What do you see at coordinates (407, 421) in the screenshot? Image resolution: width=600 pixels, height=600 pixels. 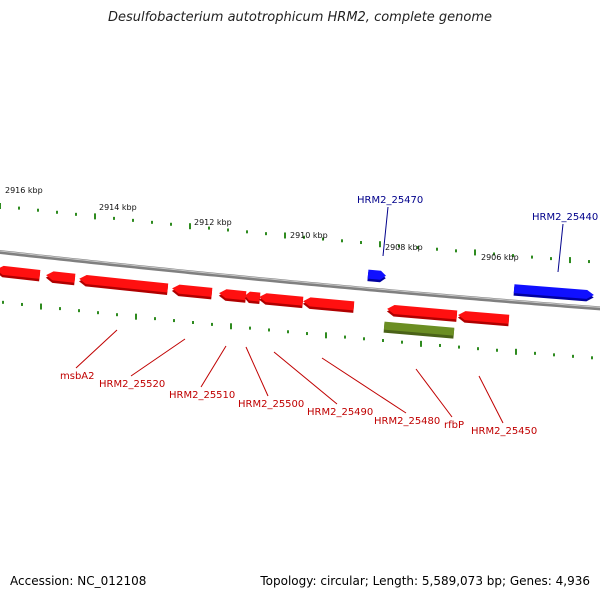 I see `gene-label: HRM2_25480` at bounding box center [407, 421].